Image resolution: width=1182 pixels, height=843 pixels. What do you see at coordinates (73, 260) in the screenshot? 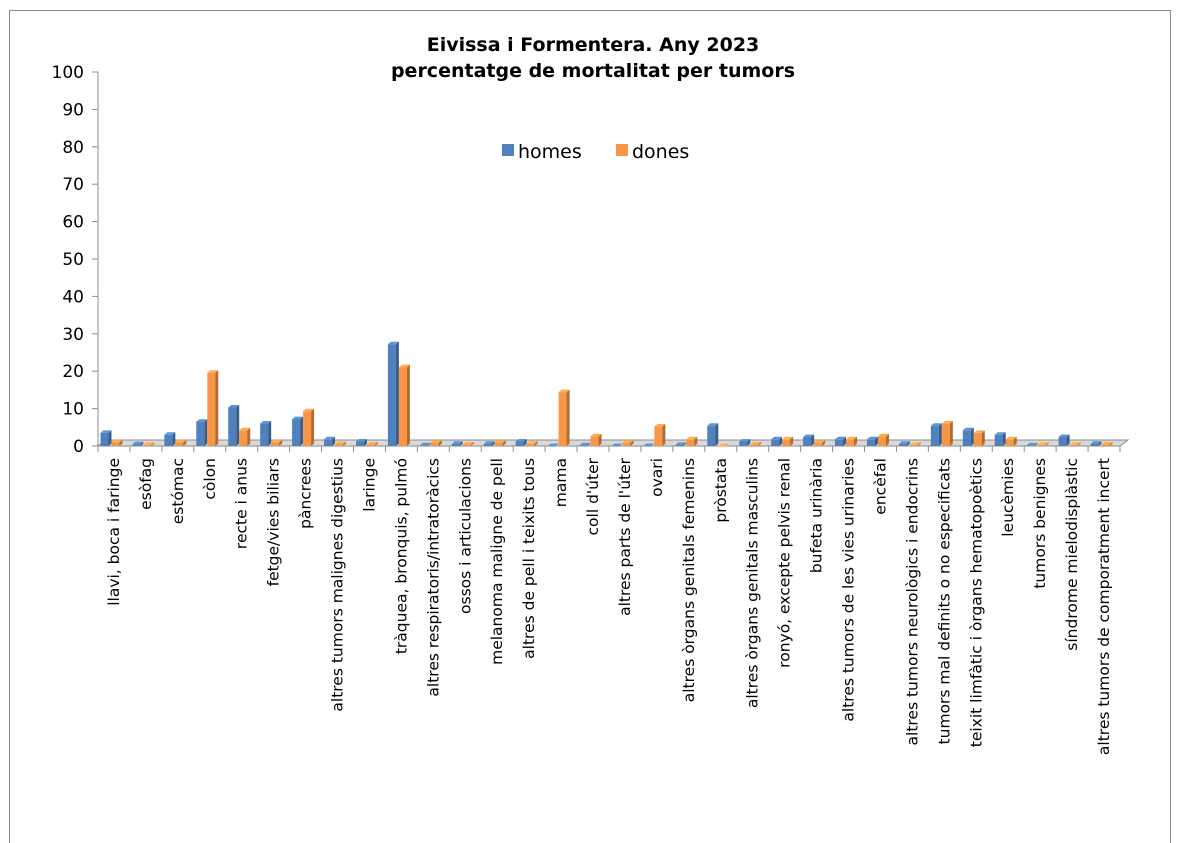
I see `y-tick-label: 50` at bounding box center [73, 260].